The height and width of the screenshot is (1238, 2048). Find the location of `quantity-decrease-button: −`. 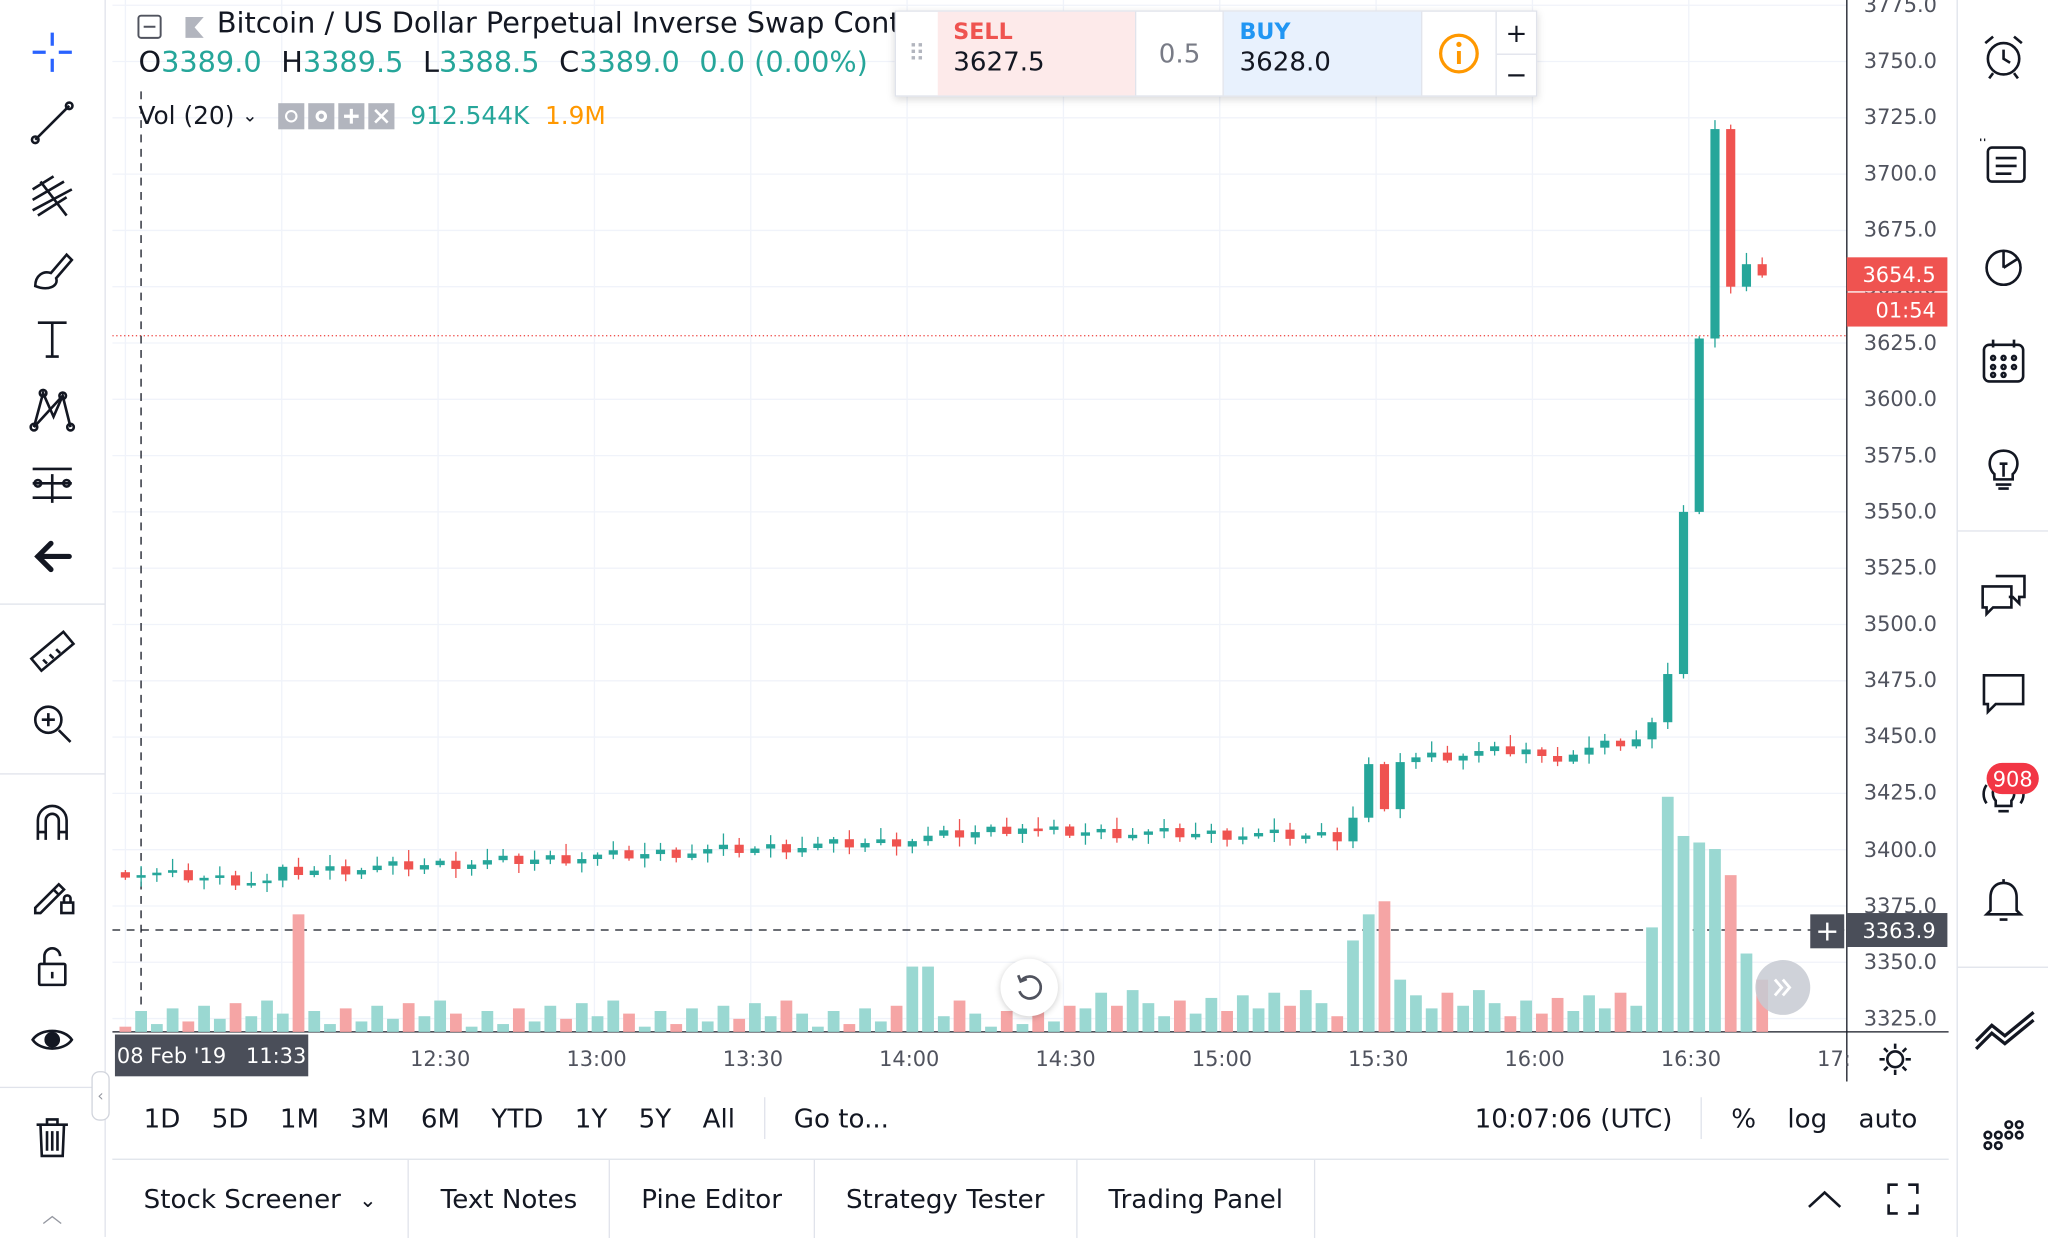

quantity-decrease-button: − is located at coordinates (1516, 75).